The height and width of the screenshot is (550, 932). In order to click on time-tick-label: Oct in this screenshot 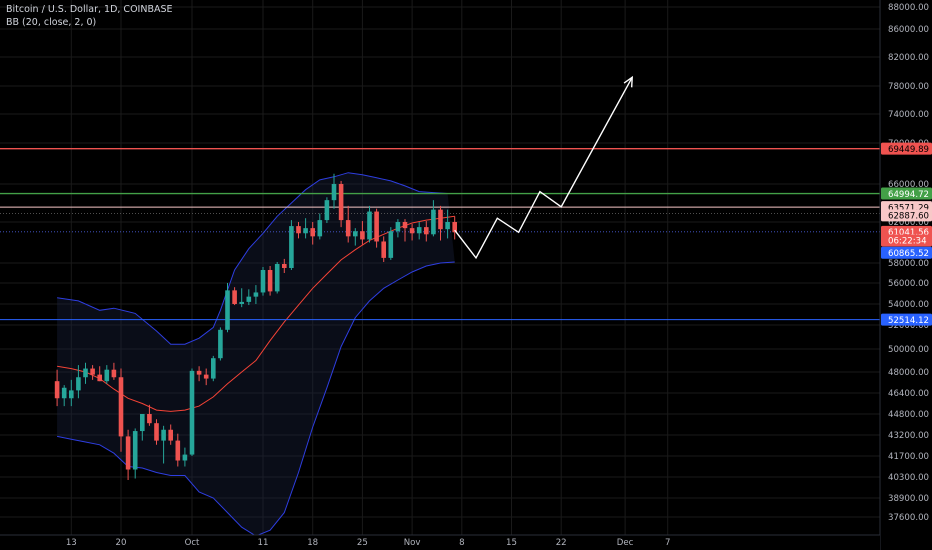, I will do `click(192, 543)`.